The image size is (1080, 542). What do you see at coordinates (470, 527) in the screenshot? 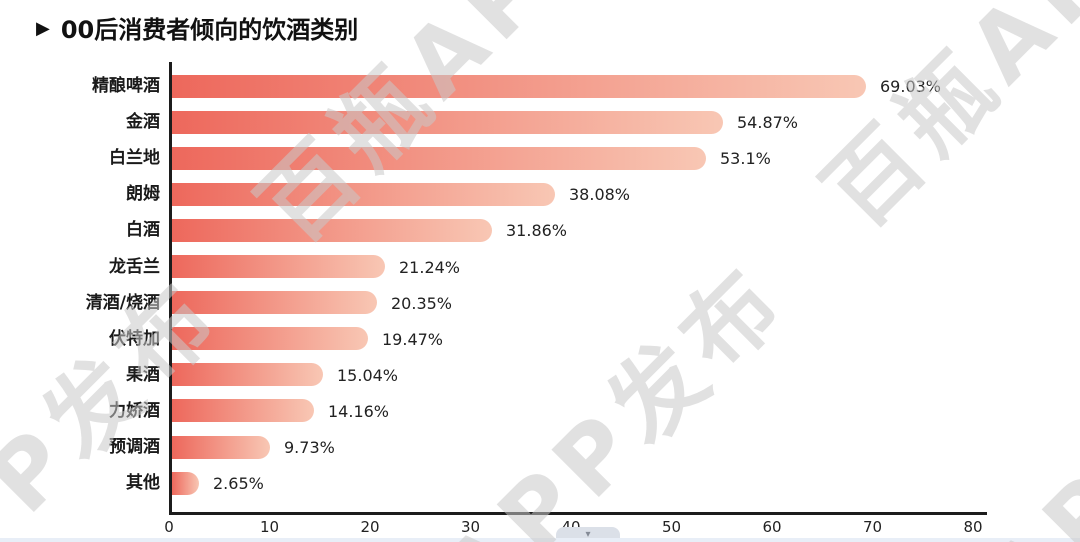
I see `x-tick-label: 30` at bounding box center [470, 527].